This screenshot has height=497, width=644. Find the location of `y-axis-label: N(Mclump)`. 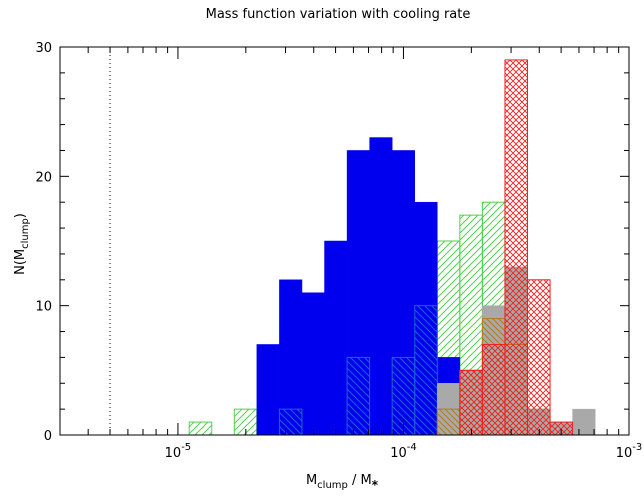

y-axis-label: N(Mclump) is located at coordinates (22, 244).